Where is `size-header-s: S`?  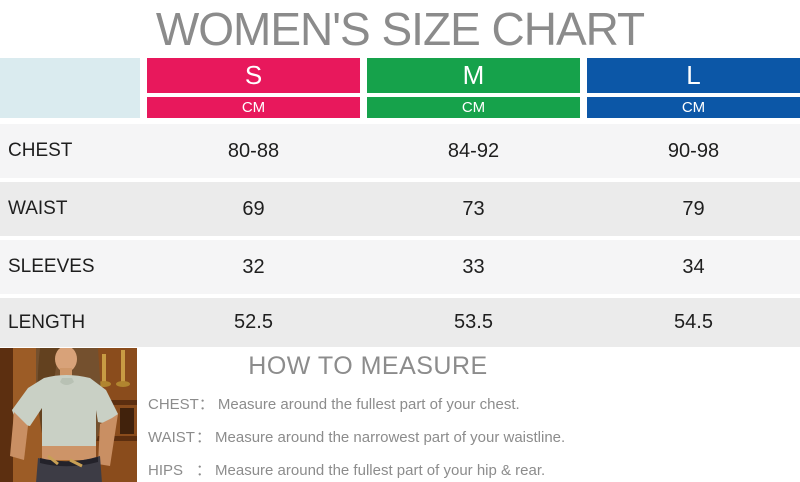 size-header-s: S is located at coordinates (253, 75).